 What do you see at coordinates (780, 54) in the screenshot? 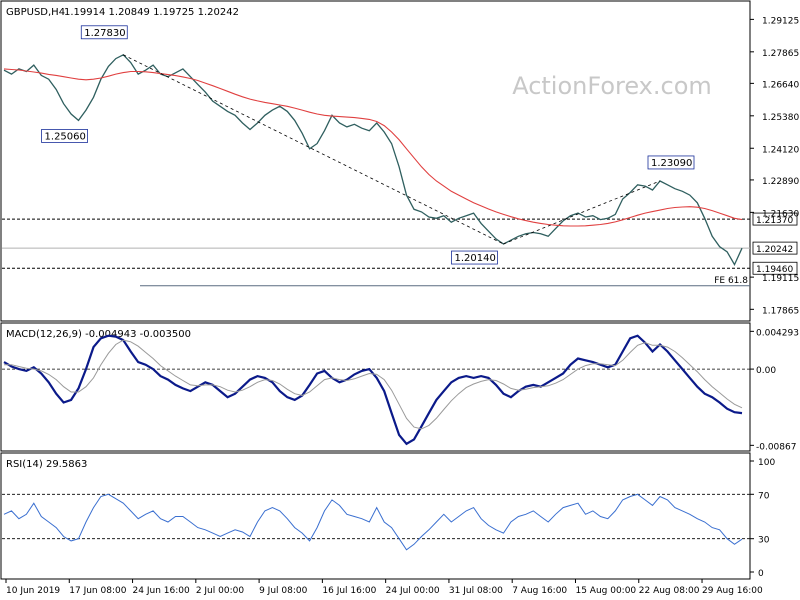
I see `price-ytick-label-1: 1.27865` at bounding box center [780, 54].